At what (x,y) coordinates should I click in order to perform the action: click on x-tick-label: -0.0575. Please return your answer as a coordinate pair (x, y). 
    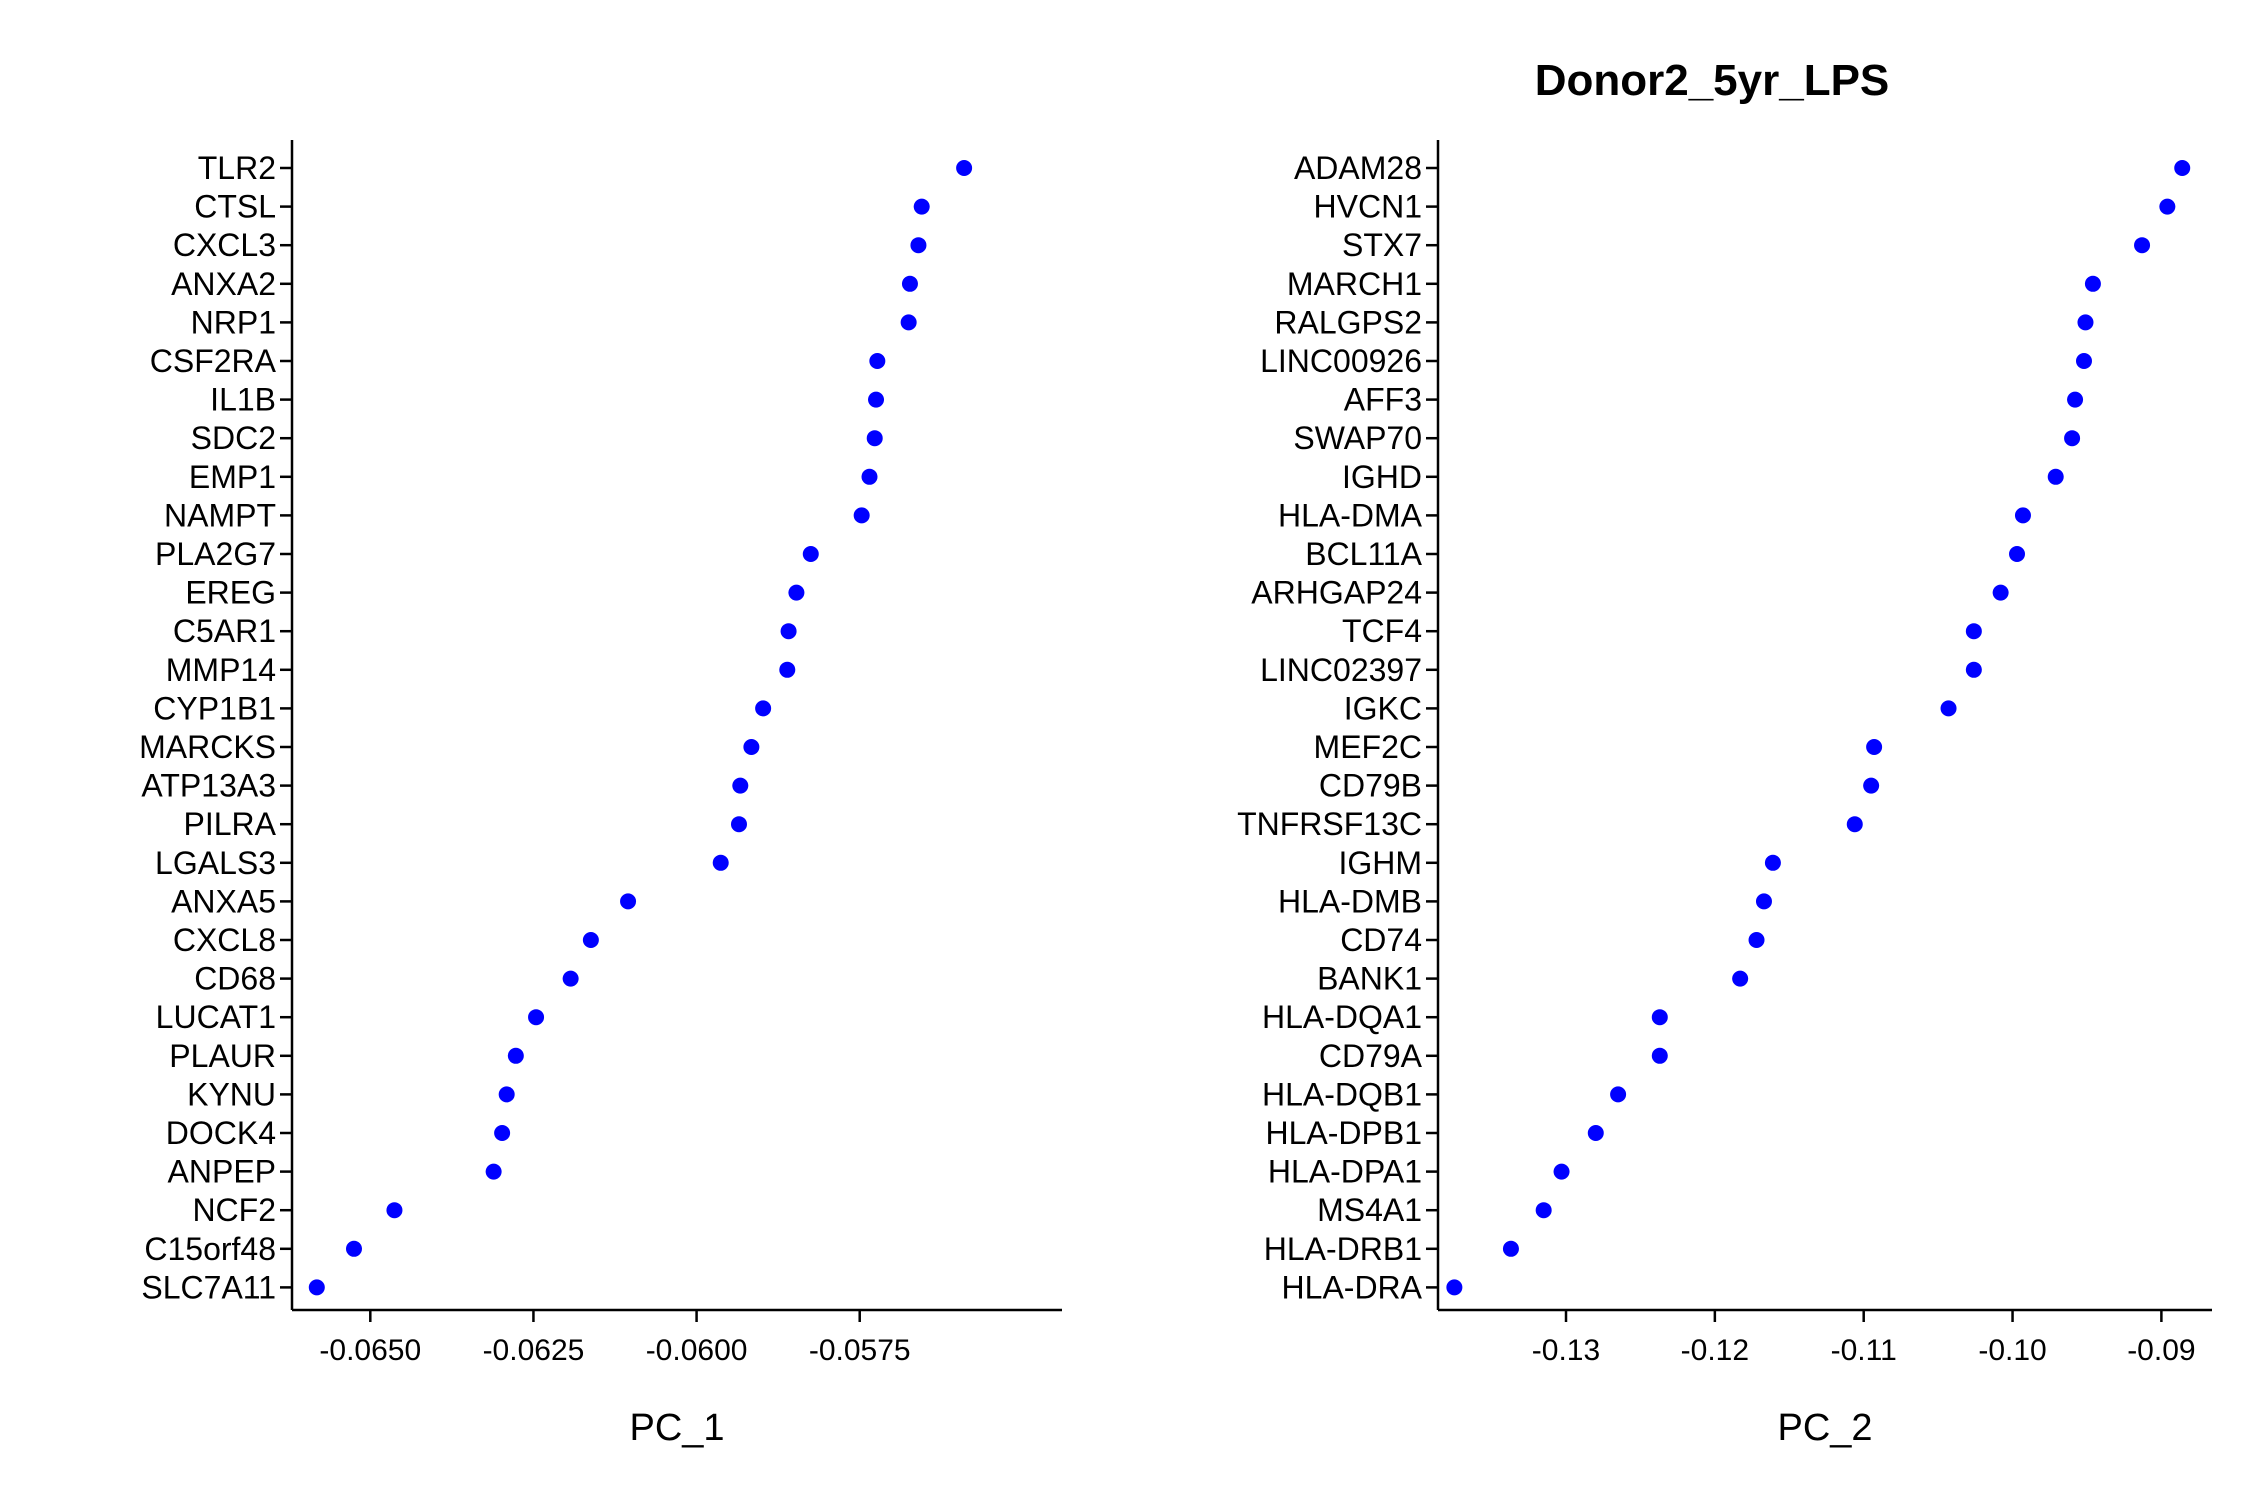
    Looking at the image, I should click on (860, 1350).